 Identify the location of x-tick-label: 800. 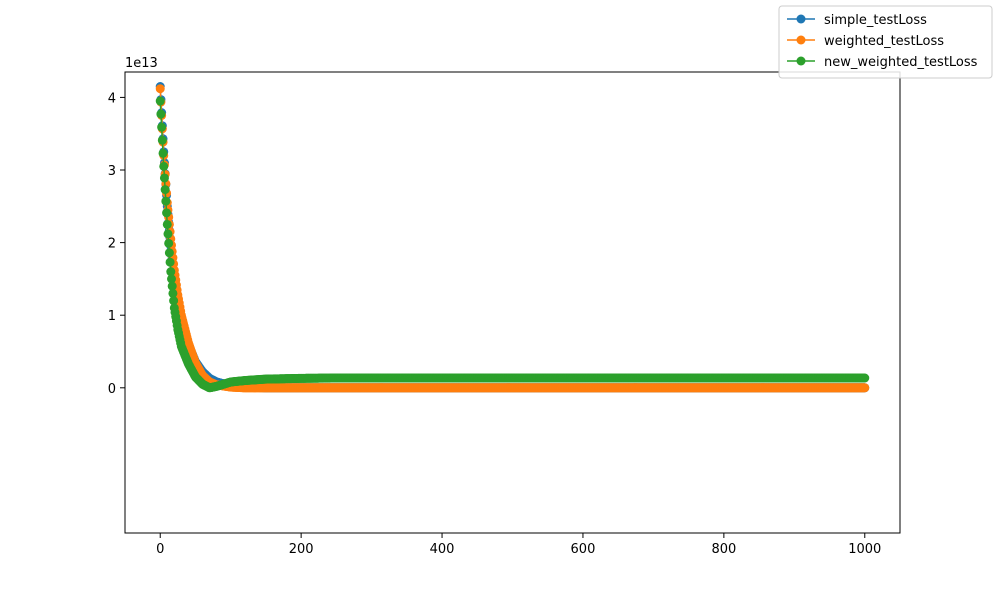
(723, 549).